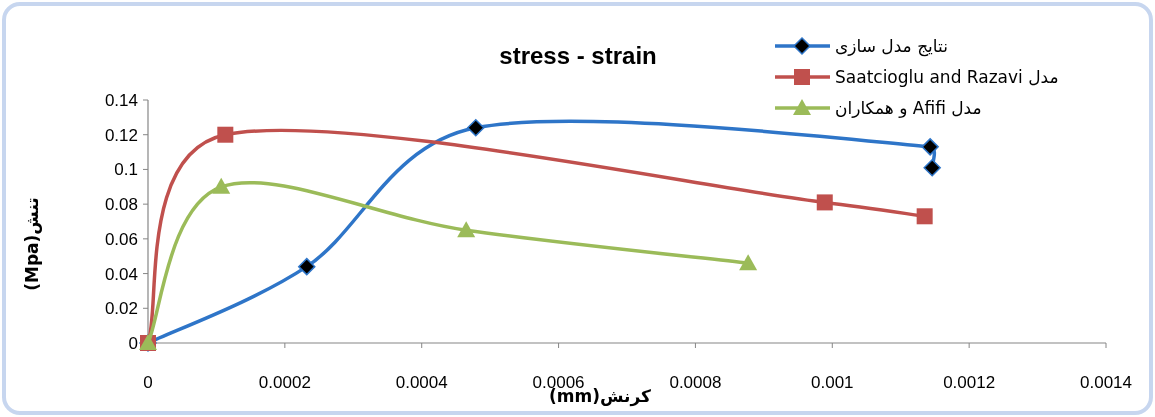 The image size is (1155, 417). Describe the element at coordinates (284, 382) in the screenshot. I see `x-tick-label: 0.0002` at that location.